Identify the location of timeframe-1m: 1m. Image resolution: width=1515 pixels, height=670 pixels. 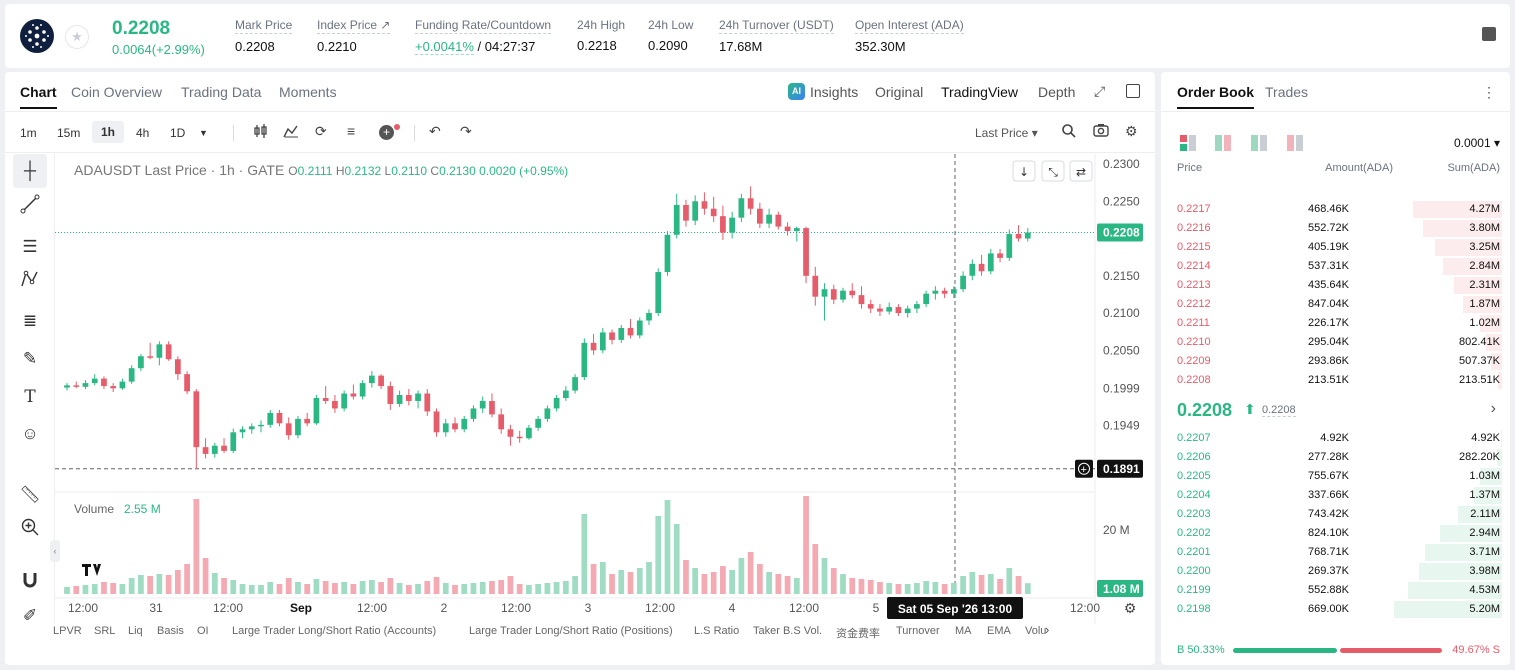
(28, 133).